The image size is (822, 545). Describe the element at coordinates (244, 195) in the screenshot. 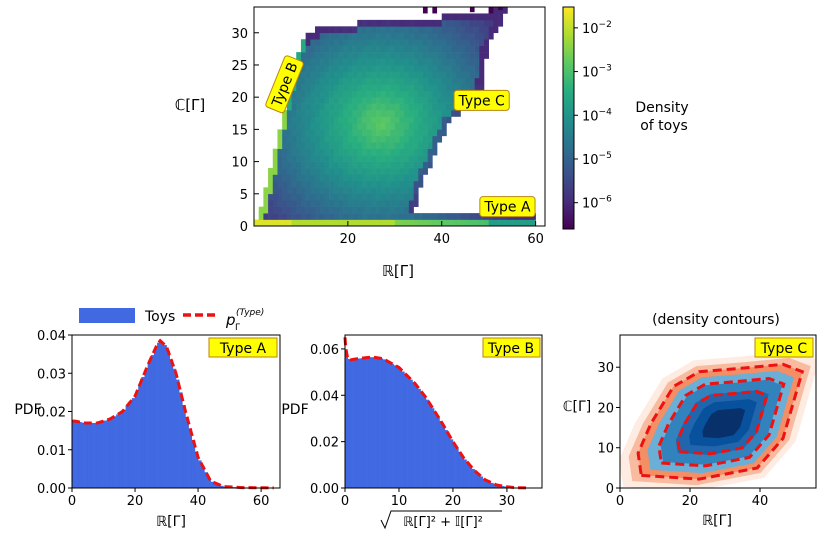

I see `heatmap-ytick-label: 5` at that location.